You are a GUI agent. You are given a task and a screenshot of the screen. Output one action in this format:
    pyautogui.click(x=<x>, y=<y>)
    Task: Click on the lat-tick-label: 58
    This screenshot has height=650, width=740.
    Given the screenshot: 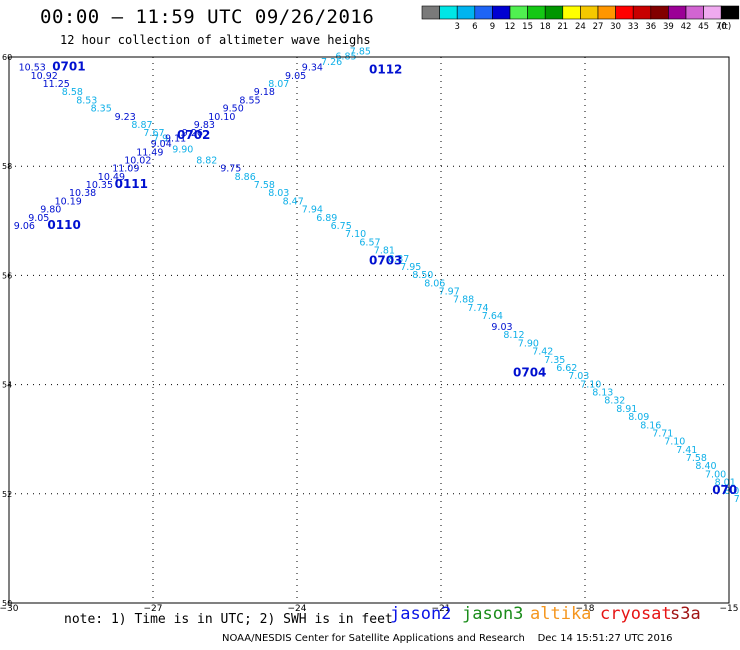 What is the action you would take?
    pyautogui.click(x=7, y=166)
    